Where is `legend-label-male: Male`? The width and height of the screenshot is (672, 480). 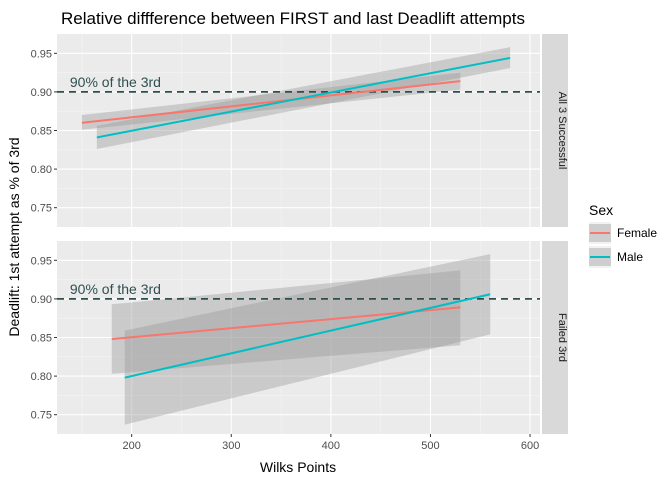
legend-label-male: Male is located at coordinates (630, 257).